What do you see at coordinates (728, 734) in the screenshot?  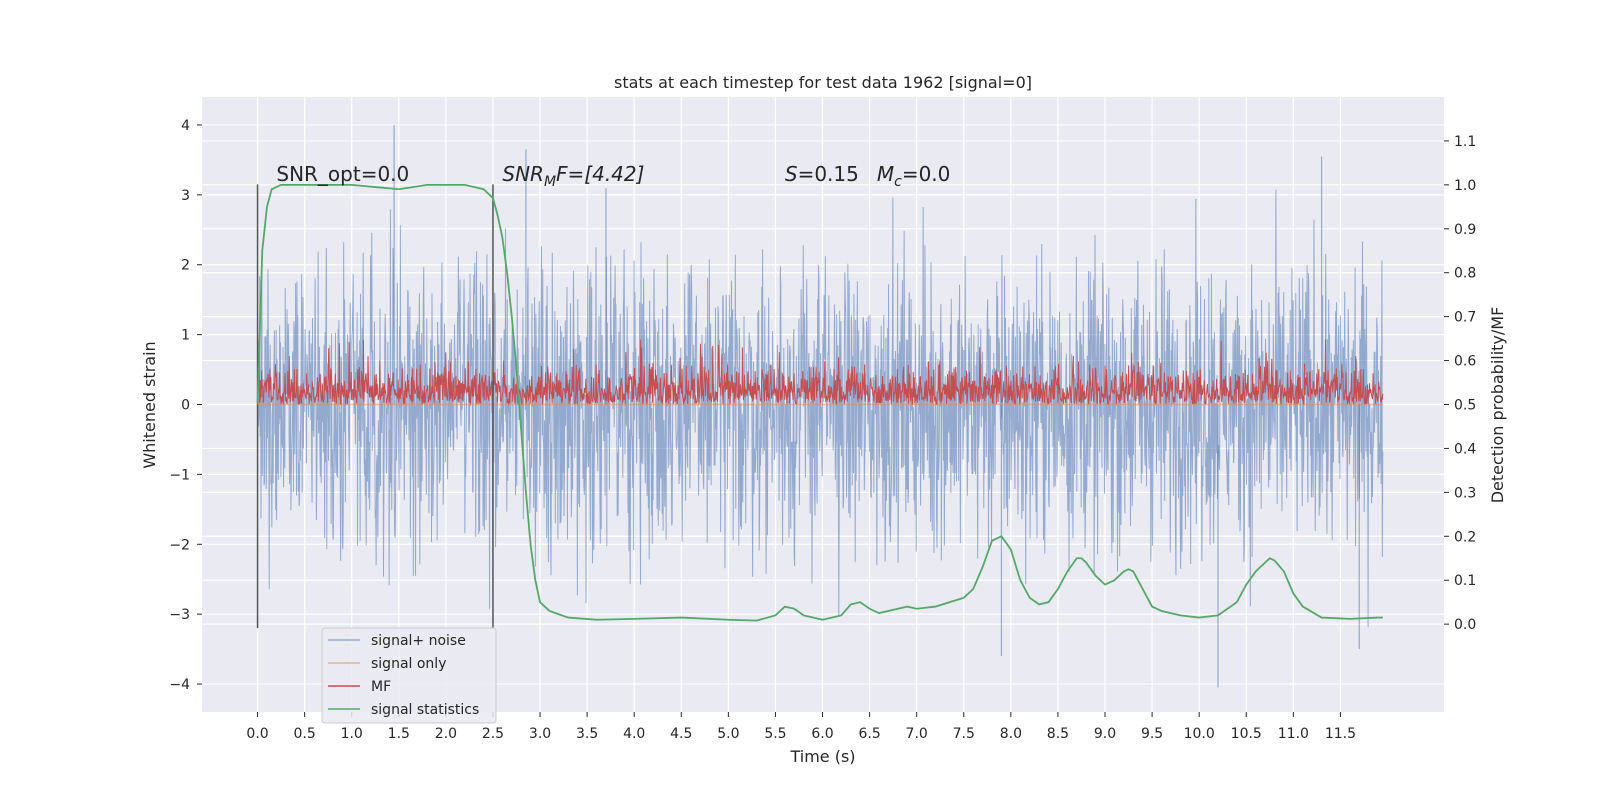 I see `x-tick-label: 5.0` at bounding box center [728, 734].